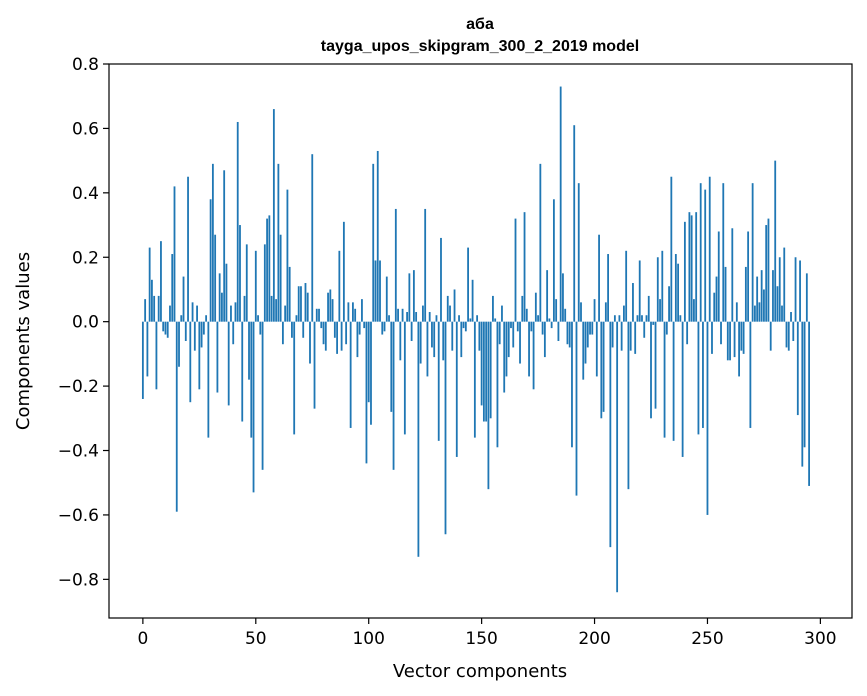 Image resolution: width=867 pixels, height=696 pixels. I want to click on y-tick-label: 0.0, so click(85, 323).